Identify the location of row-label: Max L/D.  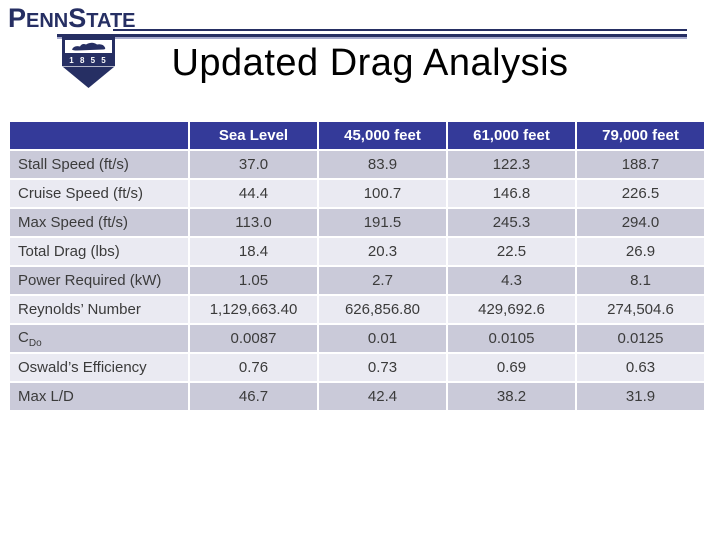
(99, 396).